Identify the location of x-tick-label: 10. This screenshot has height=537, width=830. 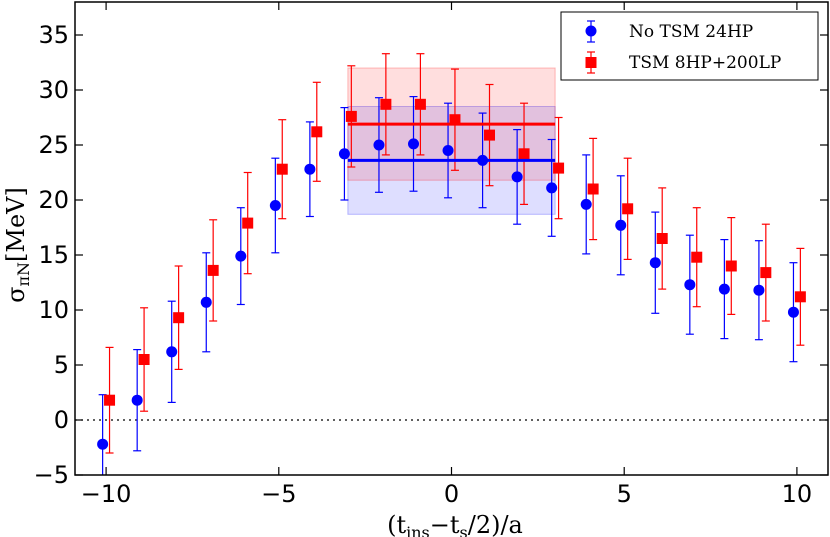
(797, 494).